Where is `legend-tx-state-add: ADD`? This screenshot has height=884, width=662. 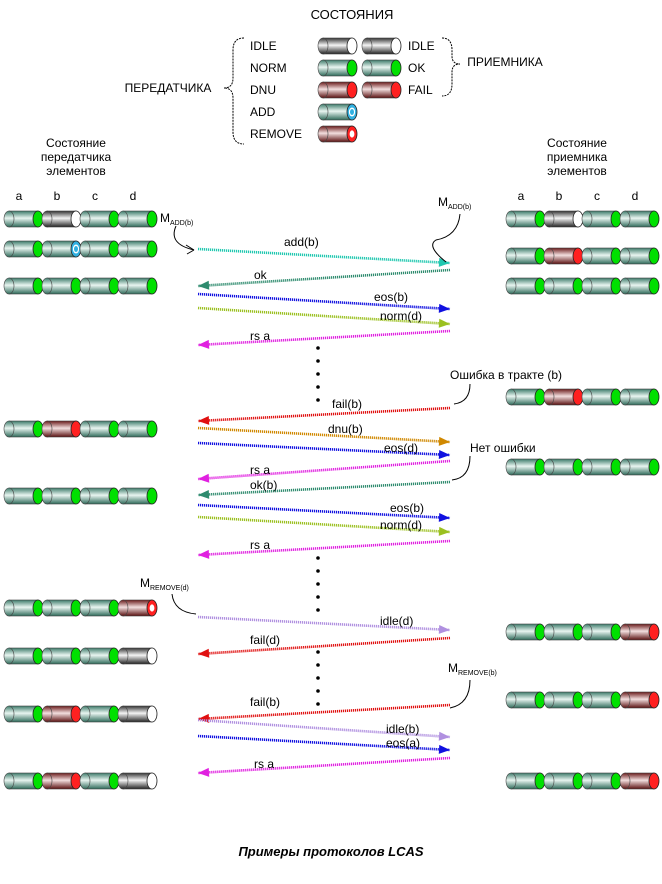
legend-tx-state-add: ADD is located at coordinates (263, 112).